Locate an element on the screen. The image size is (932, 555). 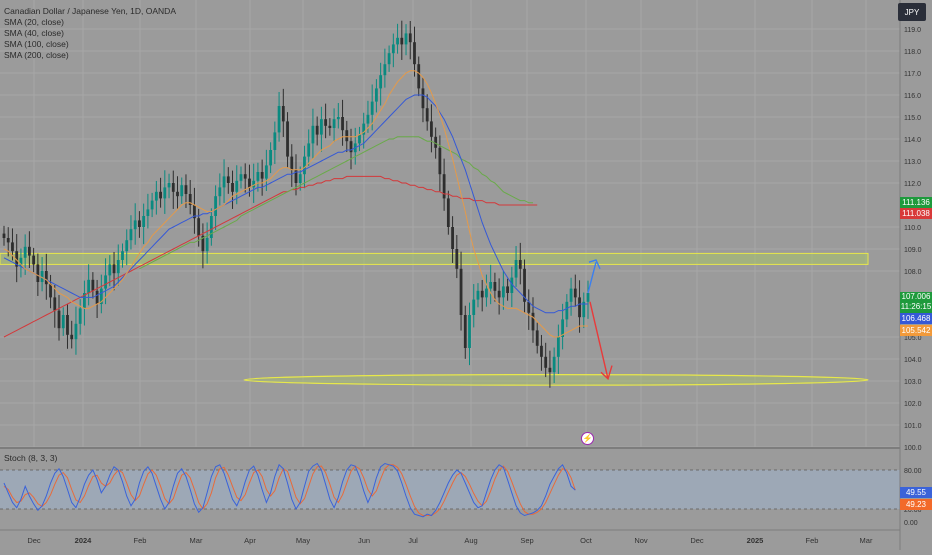
indicator-sma40-label: SMA (40, close) is located at coordinates (34, 33).